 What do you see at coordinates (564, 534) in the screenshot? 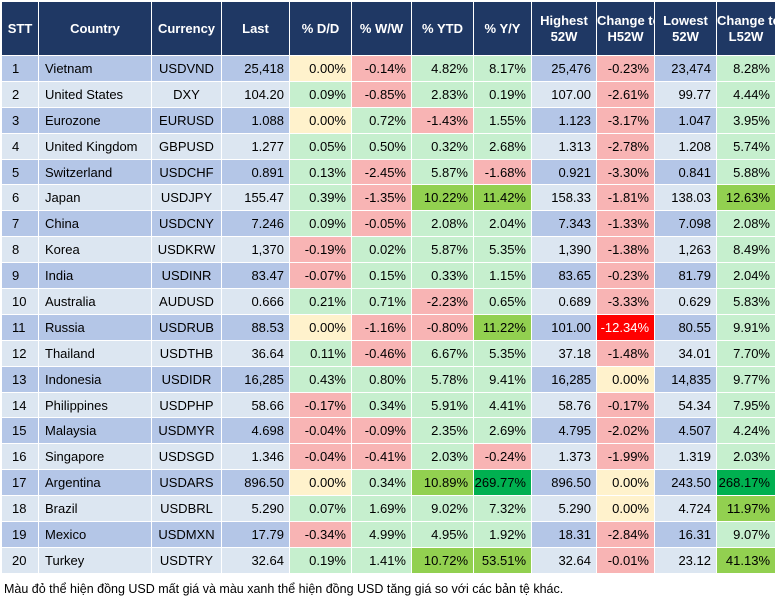
I see `cell-highest-52w: 18.31` at bounding box center [564, 534].